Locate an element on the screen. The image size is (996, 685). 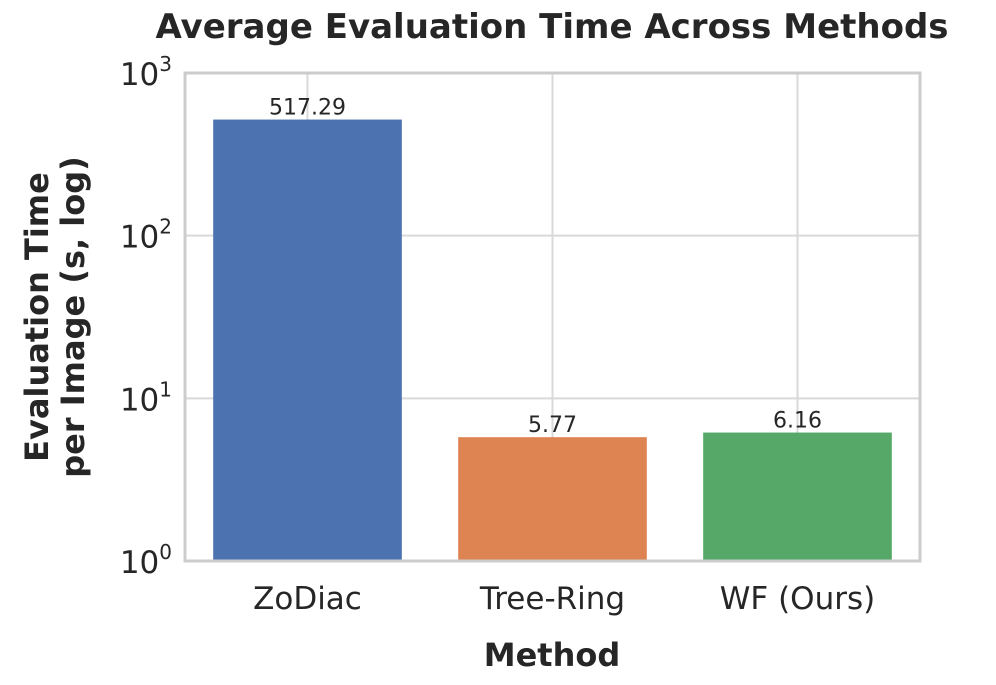
x-tick-label: WF (Ours) is located at coordinates (797, 599).